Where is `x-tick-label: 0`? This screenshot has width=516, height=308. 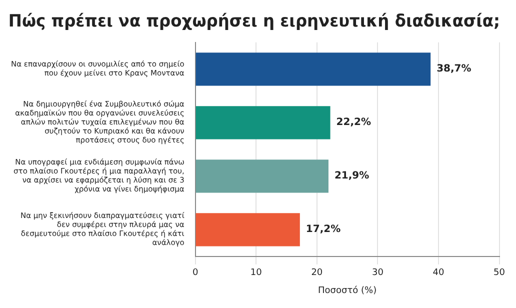 x-tick-label: 0 is located at coordinates (195, 273).